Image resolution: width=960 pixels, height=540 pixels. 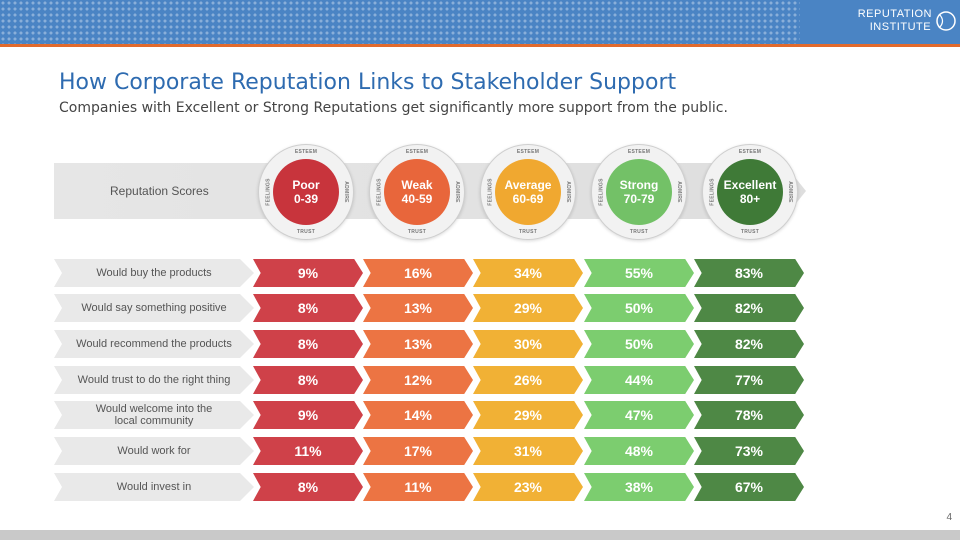 I want to click on header-accent-line, so click(x=480, y=45).